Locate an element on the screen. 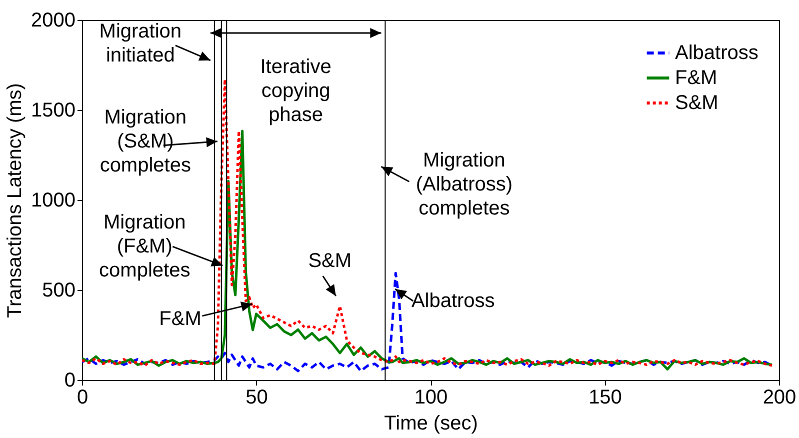 This screenshot has width=799, height=438. y-axis-title: Transactions Latency (ms) is located at coordinates (15, 200).